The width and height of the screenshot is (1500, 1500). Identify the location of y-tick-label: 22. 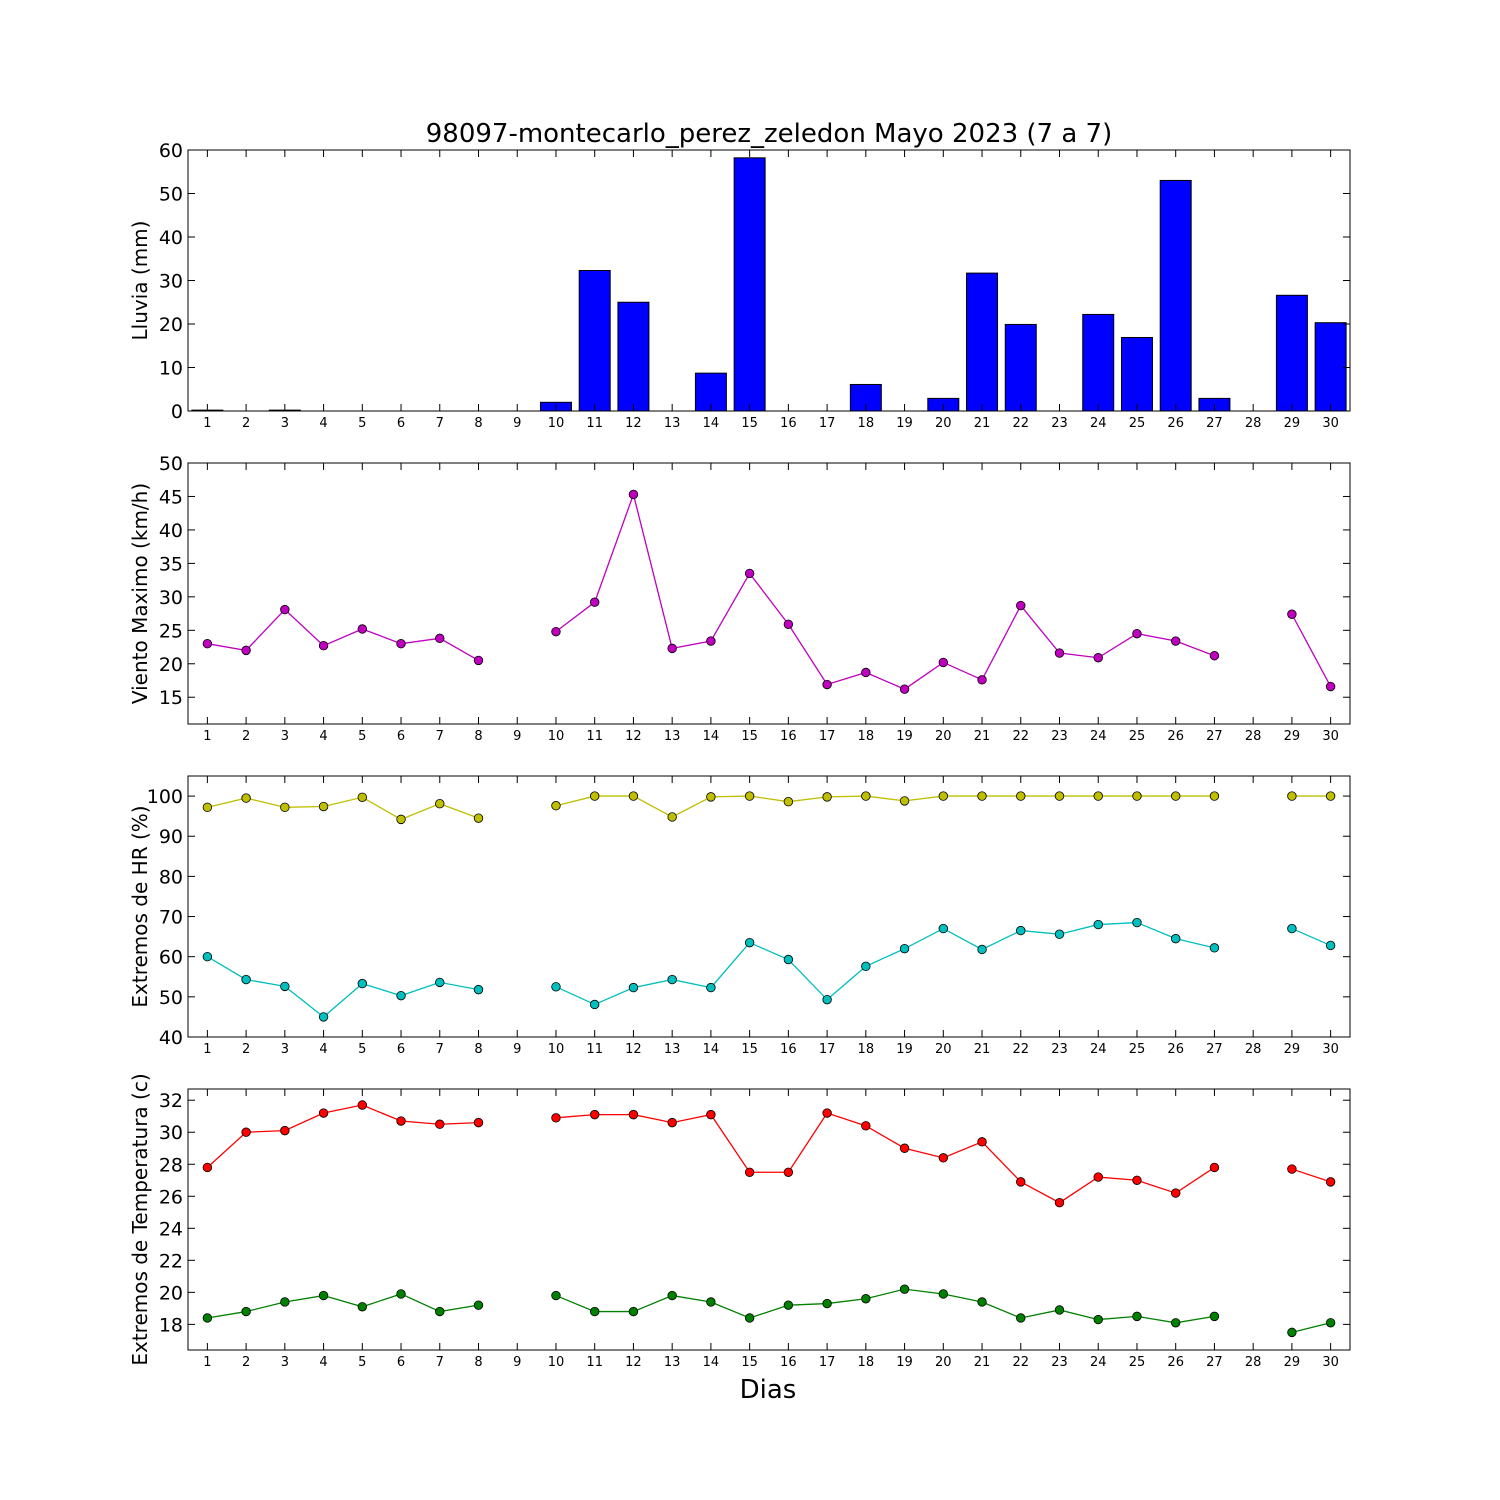
(171, 1261).